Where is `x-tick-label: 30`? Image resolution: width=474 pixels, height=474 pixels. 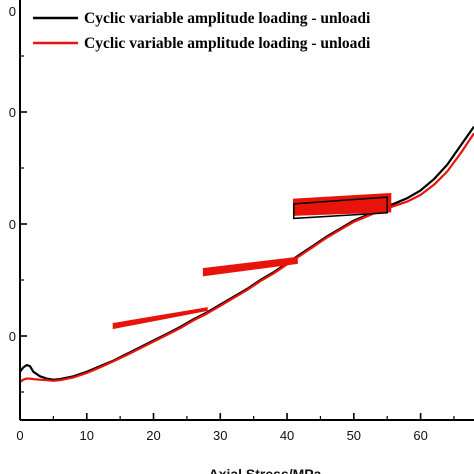
x-tick-label: 30 is located at coordinates (220, 435).